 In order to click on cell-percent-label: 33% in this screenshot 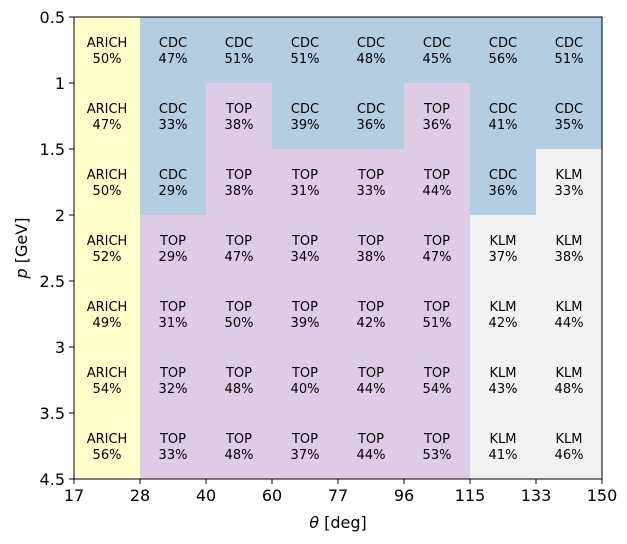, I will do `click(371, 191)`.